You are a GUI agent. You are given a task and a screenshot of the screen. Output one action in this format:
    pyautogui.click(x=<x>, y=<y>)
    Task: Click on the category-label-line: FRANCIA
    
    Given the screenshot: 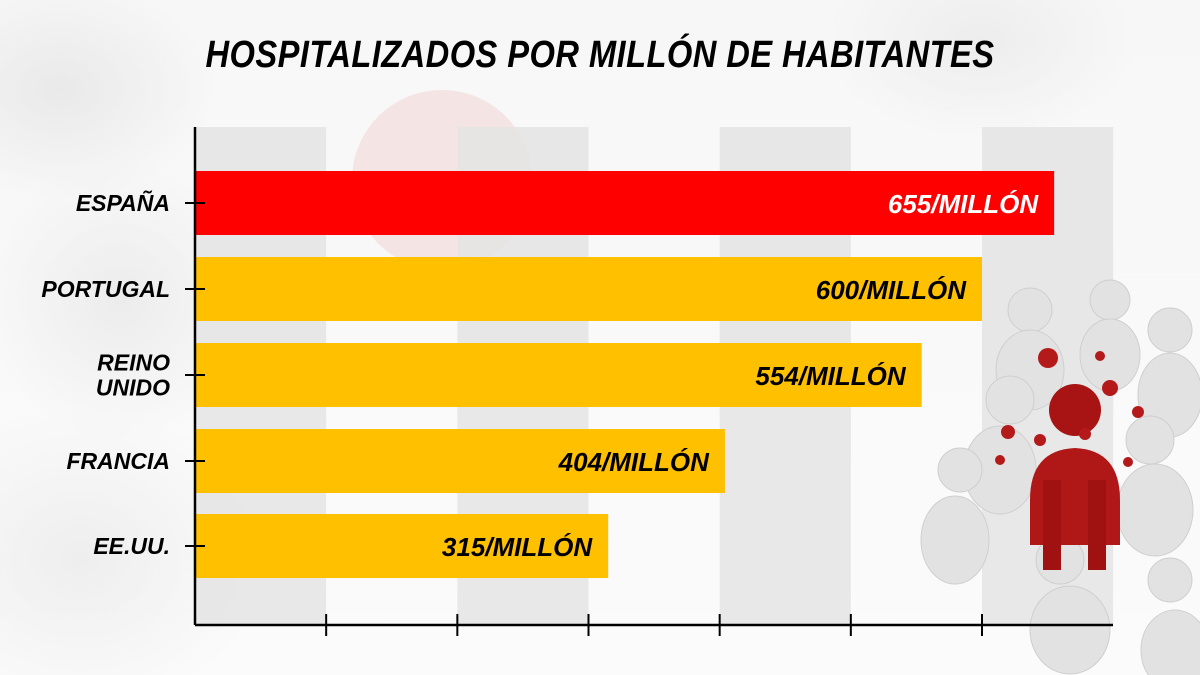 What is the action you would take?
    pyautogui.click(x=119, y=461)
    